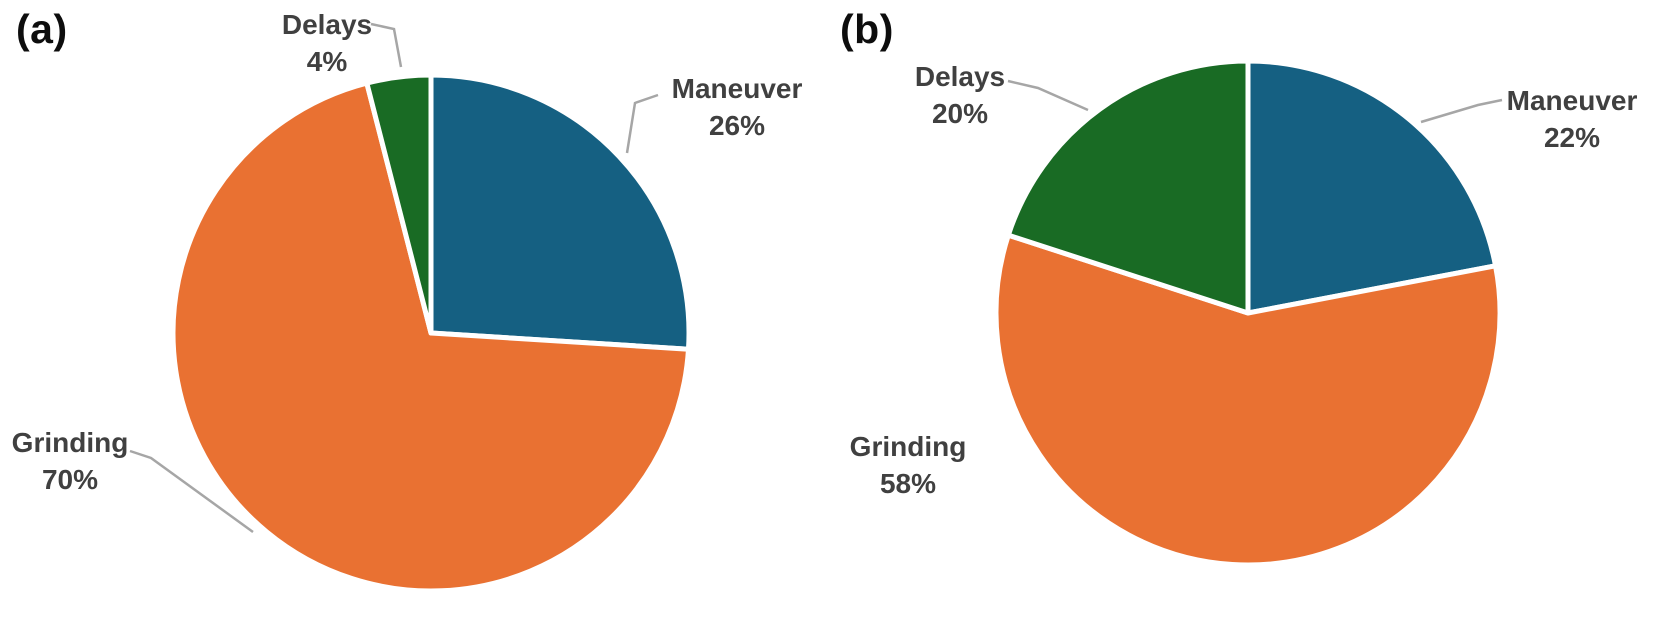 The width and height of the screenshot is (1654, 619). I want to click on pie-a-slice-delays, so click(399, 204).